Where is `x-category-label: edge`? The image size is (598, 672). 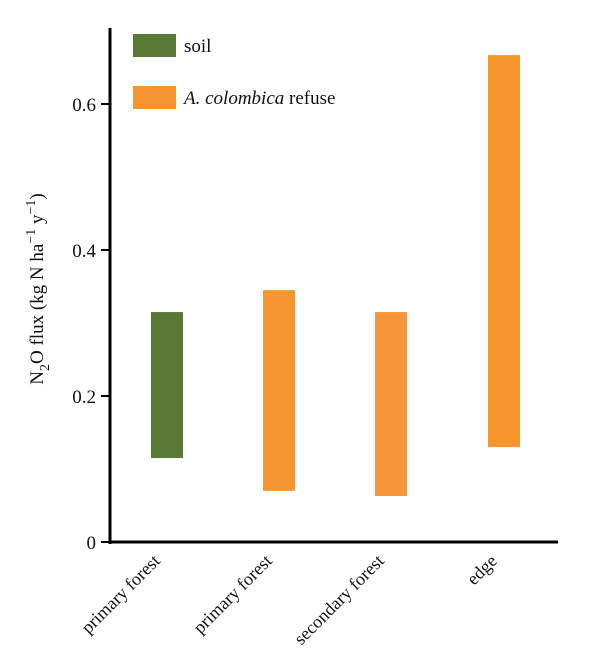 x-category-label: edge is located at coordinates (482, 570).